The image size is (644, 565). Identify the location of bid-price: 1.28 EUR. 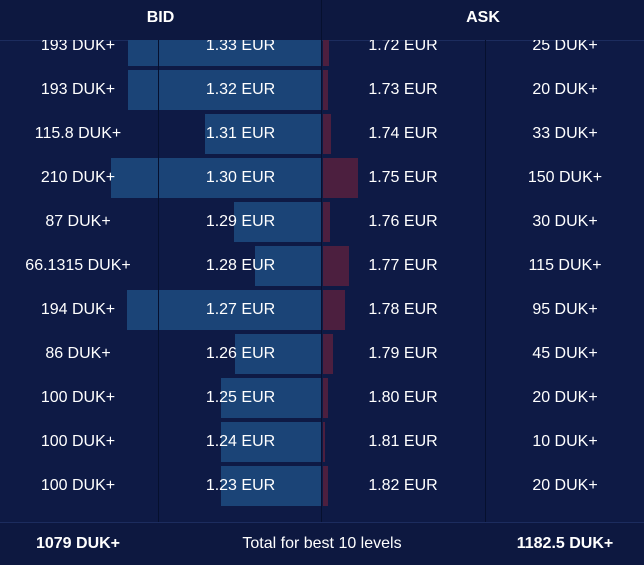
(240, 265).